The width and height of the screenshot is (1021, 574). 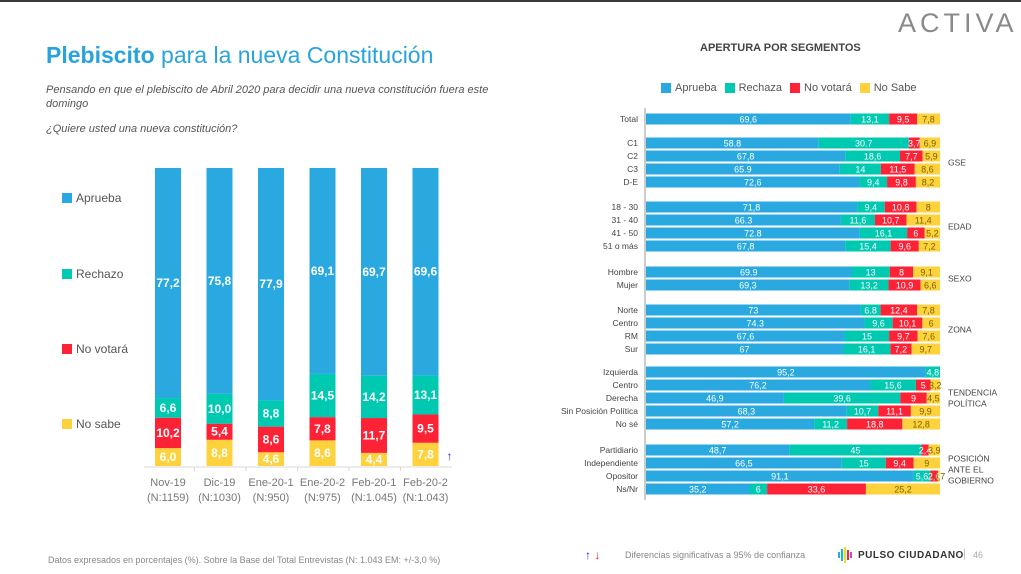 What do you see at coordinates (860, 170) in the screenshot?
I see `data-label: 14` at bounding box center [860, 170].